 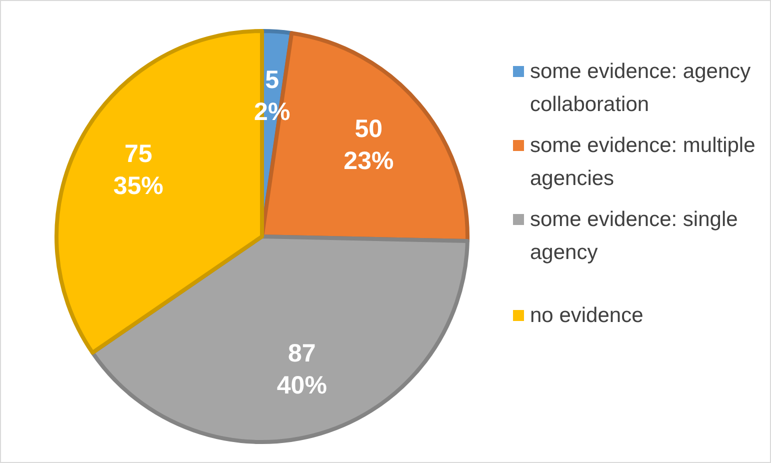 What do you see at coordinates (587, 316) in the screenshot?
I see `legend-label: no evidence` at bounding box center [587, 316].